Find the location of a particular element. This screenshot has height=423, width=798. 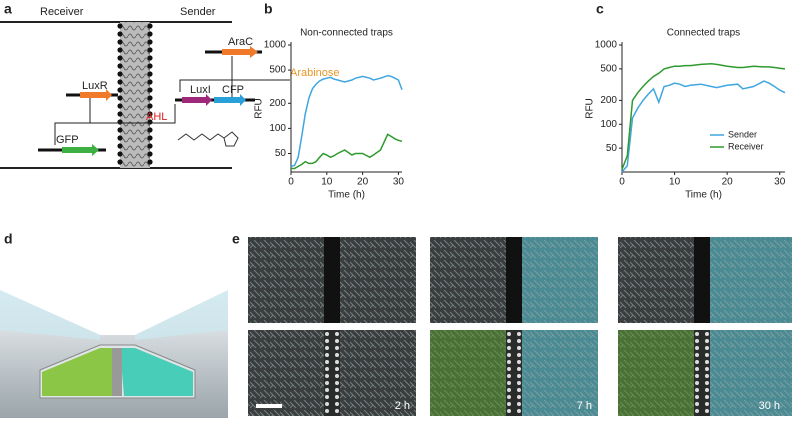

legend-label: Sender is located at coordinates (742, 134).